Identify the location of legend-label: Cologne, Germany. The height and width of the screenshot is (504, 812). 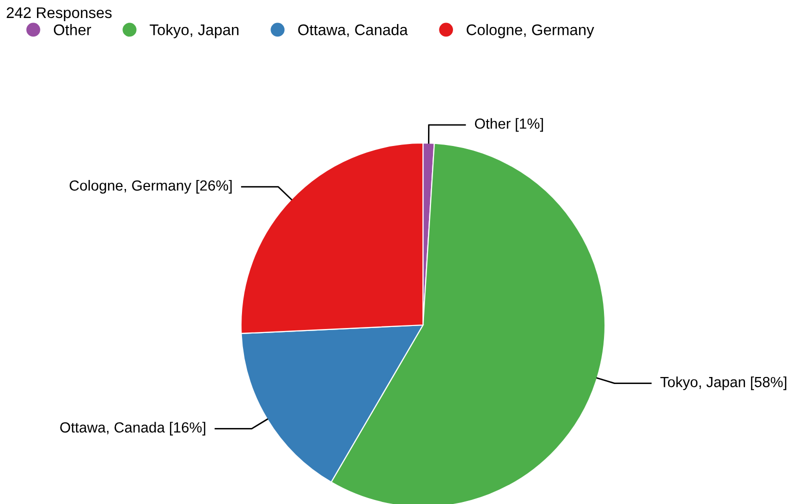
(530, 31).